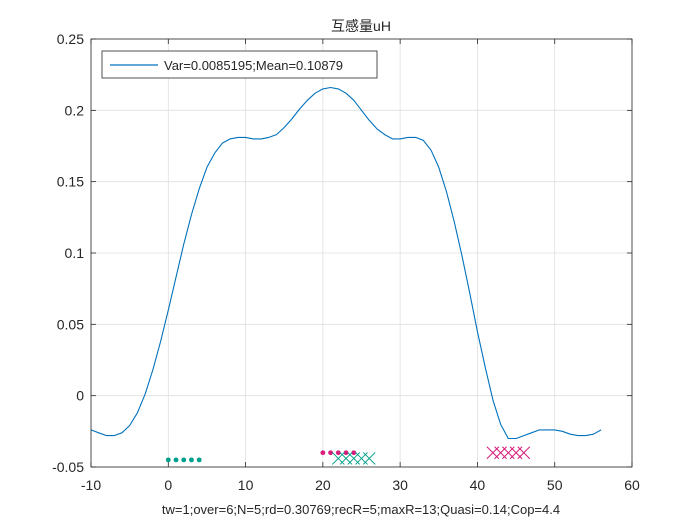  I want to click on x-tick-label: 60, so click(632, 485).